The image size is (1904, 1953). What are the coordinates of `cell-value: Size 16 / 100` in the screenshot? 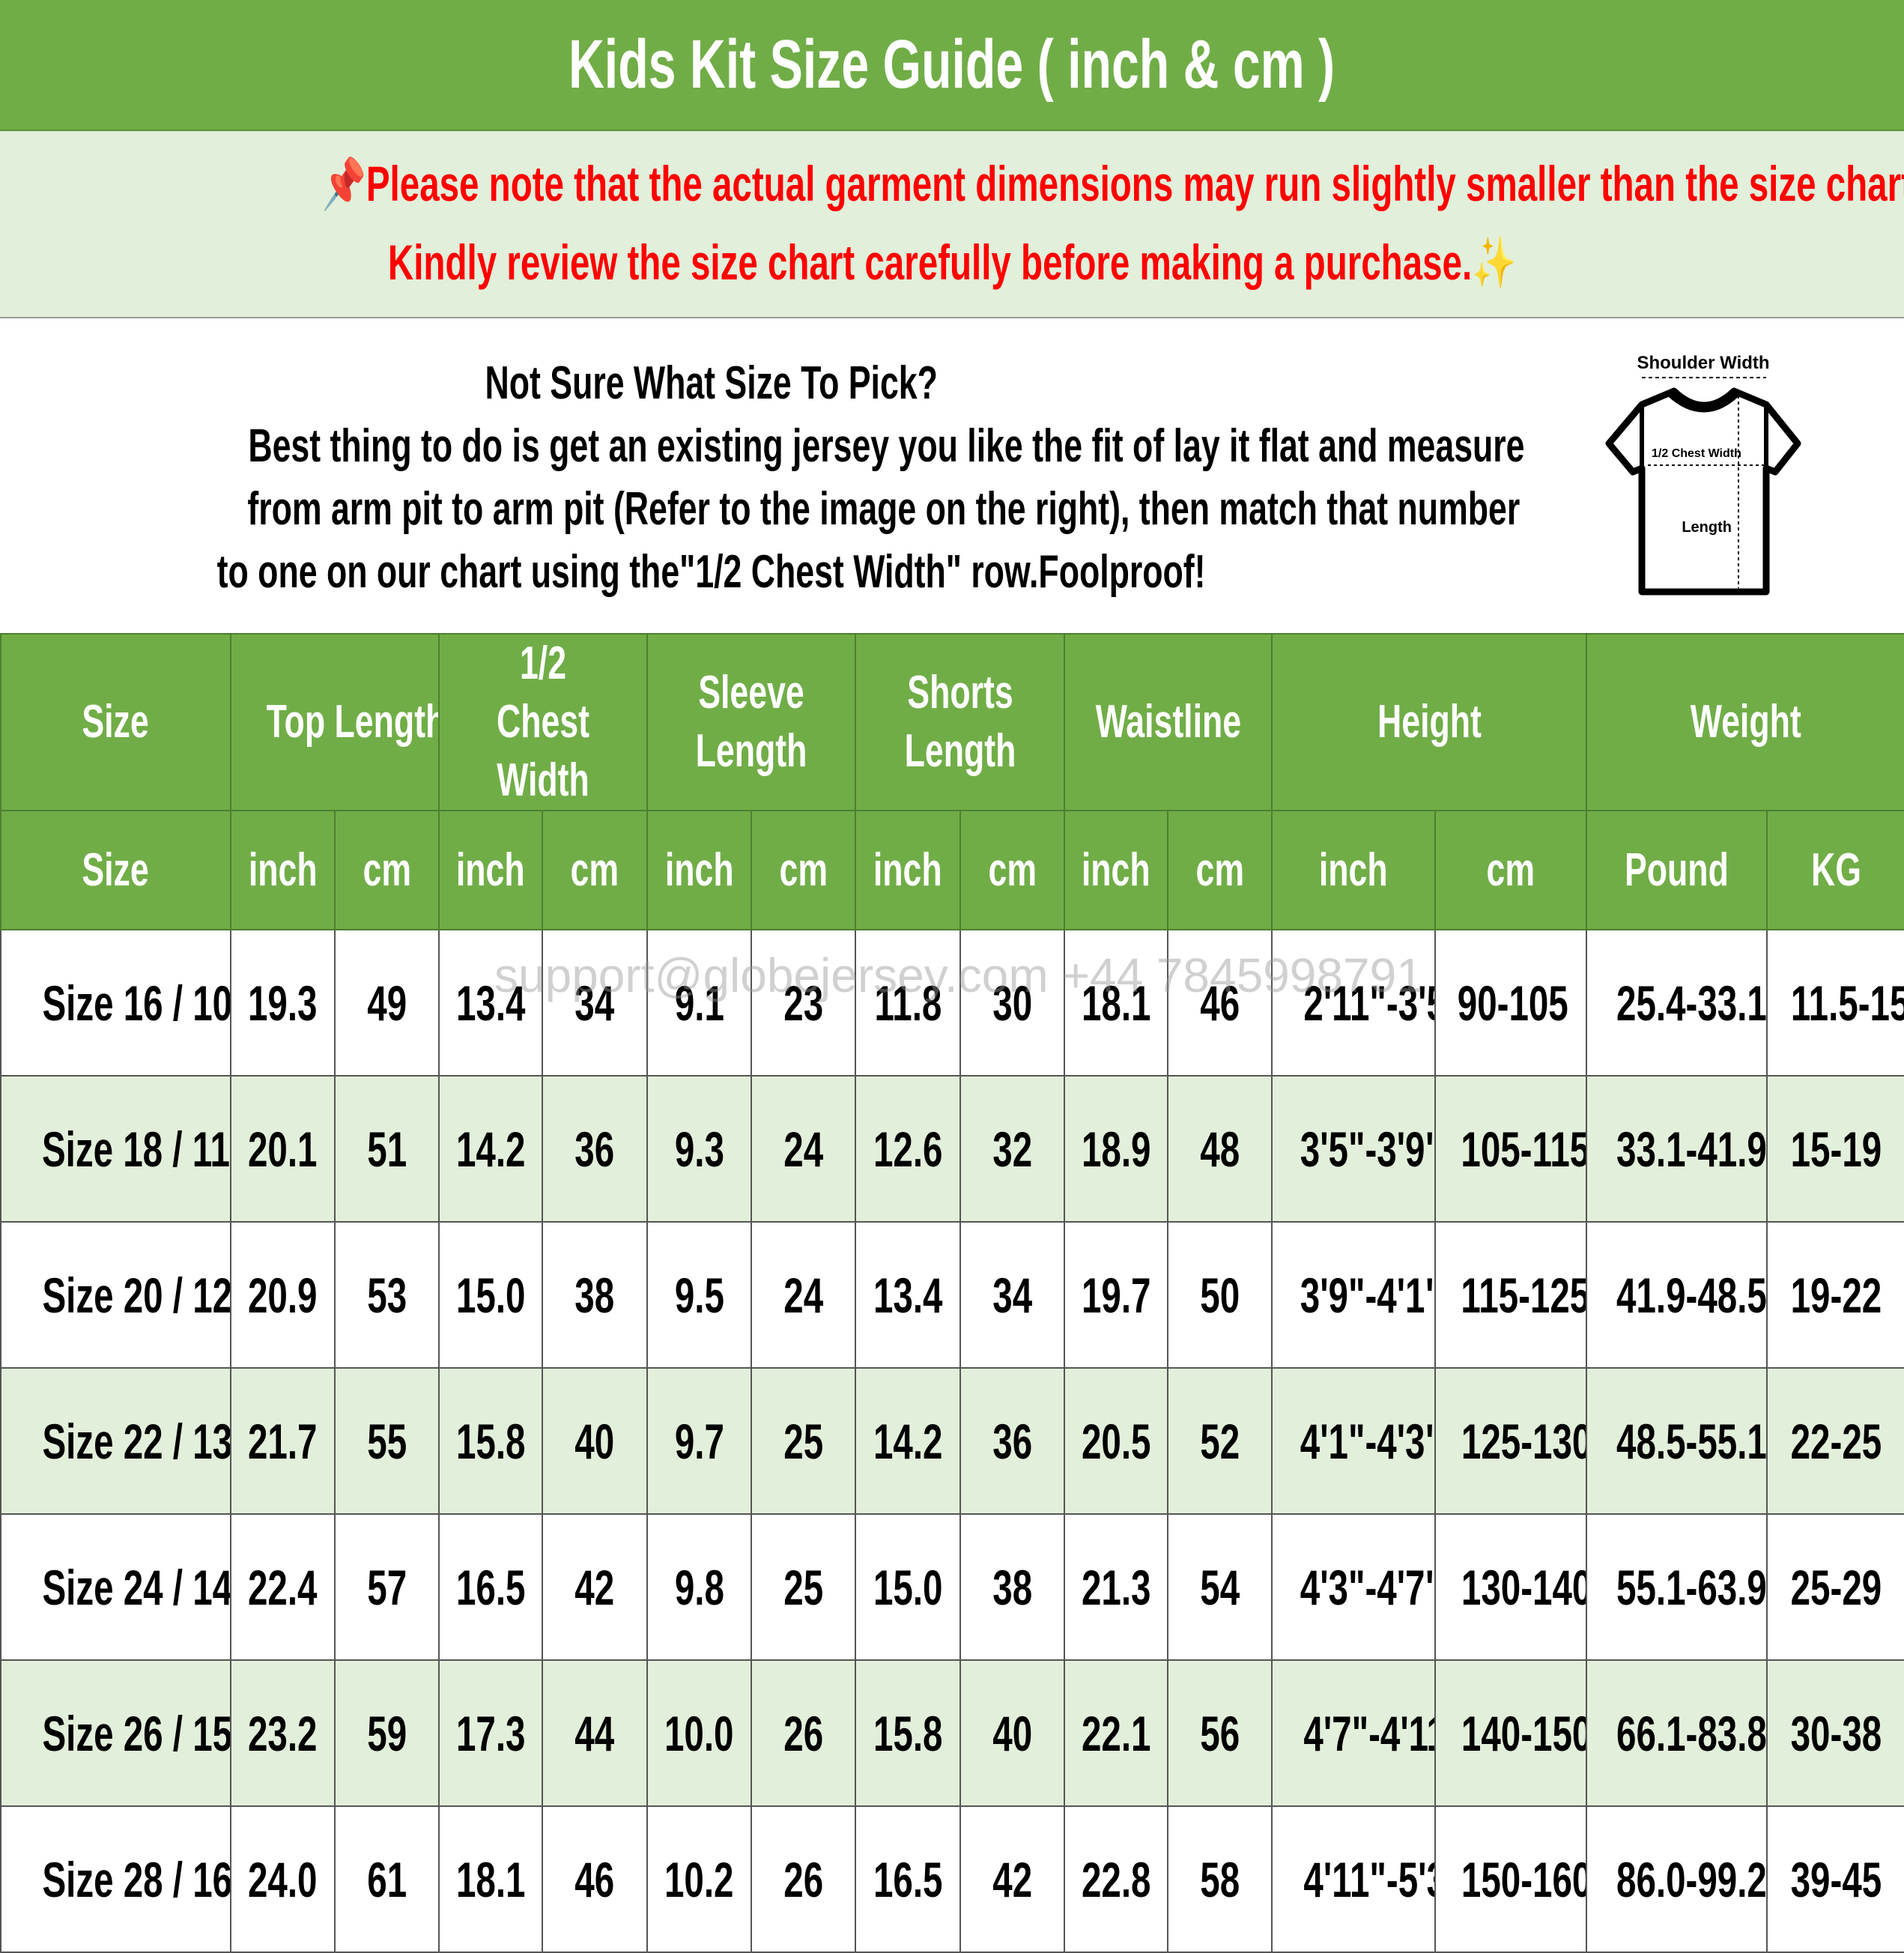 It's located at (136, 1003).